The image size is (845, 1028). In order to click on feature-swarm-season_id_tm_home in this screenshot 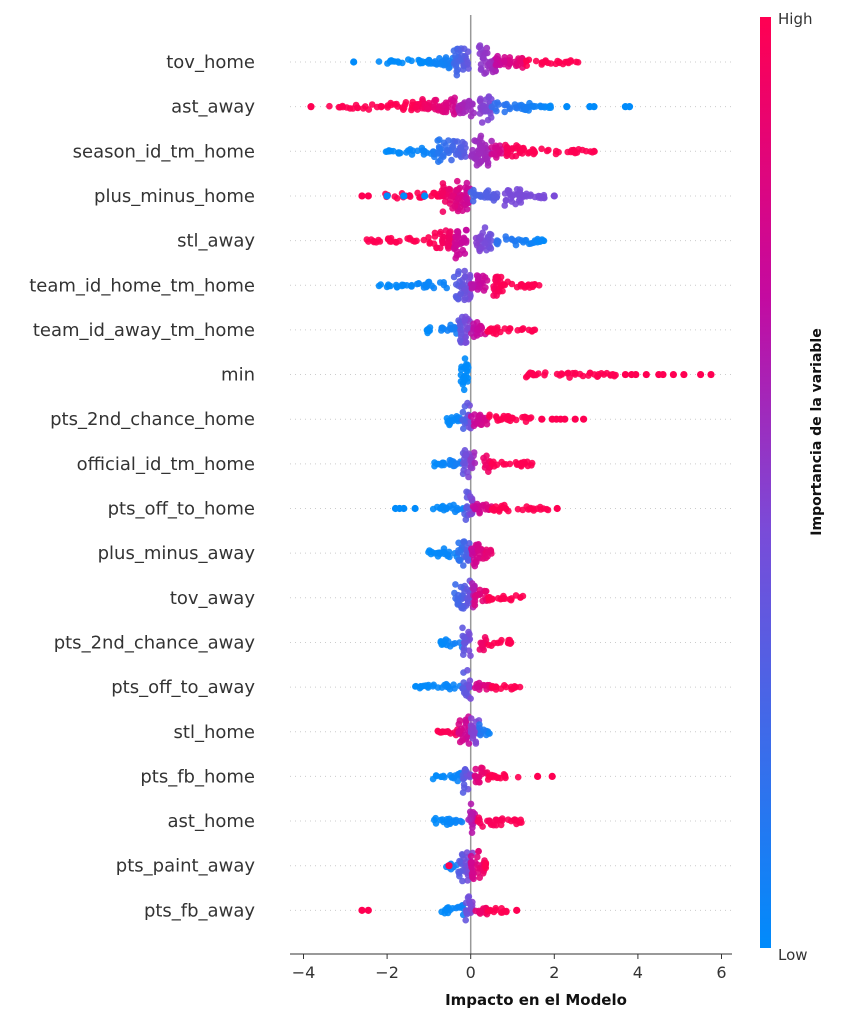, I will do `click(490, 150)`.